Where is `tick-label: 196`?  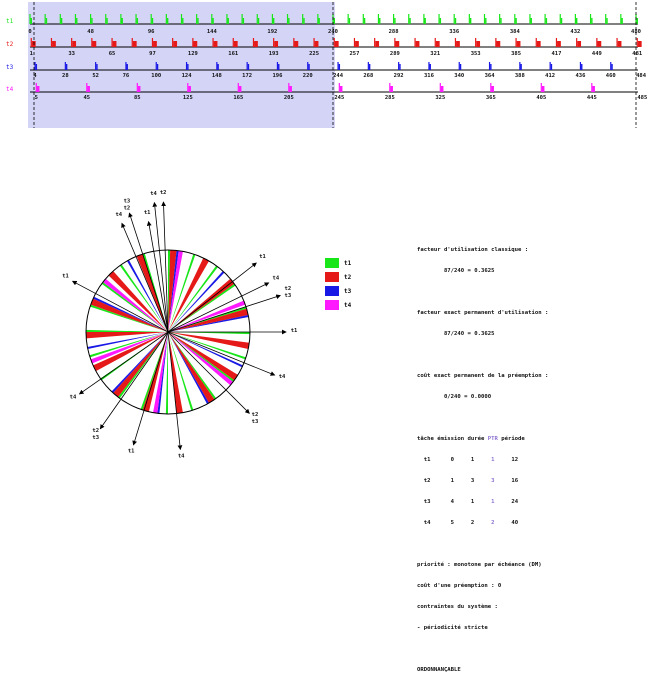 tick-label: 196 is located at coordinates (277, 76).